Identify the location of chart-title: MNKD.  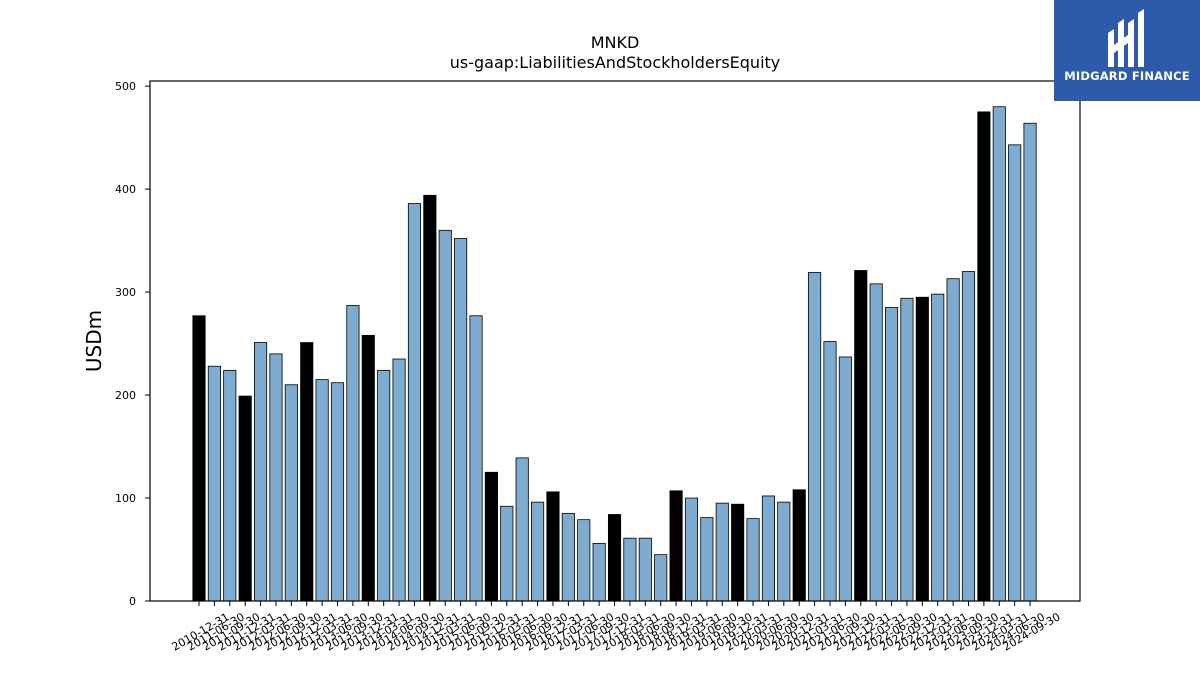
(615, 42).